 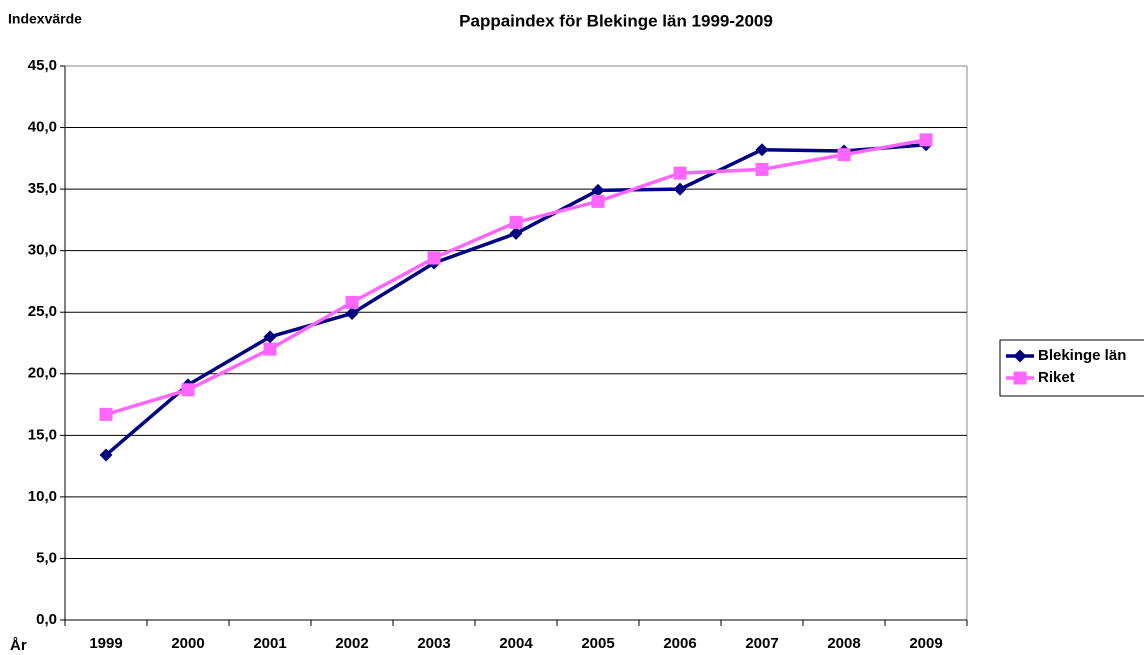 What do you see at coordinates (46, 619) in the screenshot?
I see `y-tick-label: 0,0` at bounding box center [46, 619].